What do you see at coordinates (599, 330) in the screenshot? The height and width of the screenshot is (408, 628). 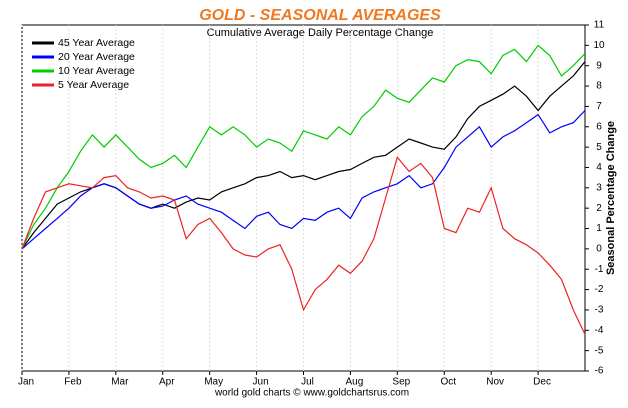 I see `y-tick-label: -4` at bounding box center [599, 330].